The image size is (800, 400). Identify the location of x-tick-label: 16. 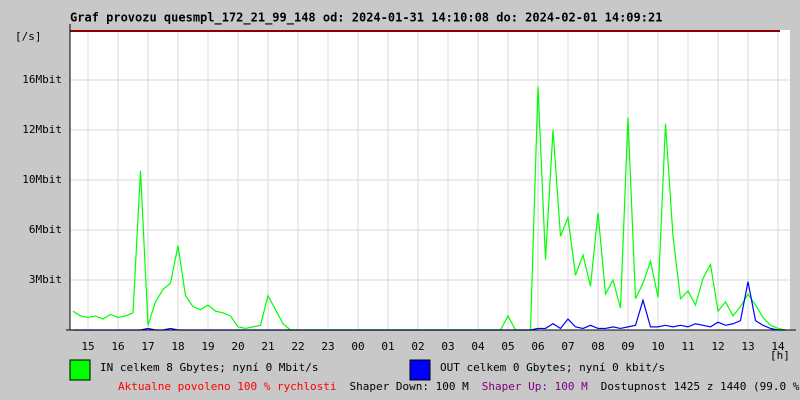
(117, 346).